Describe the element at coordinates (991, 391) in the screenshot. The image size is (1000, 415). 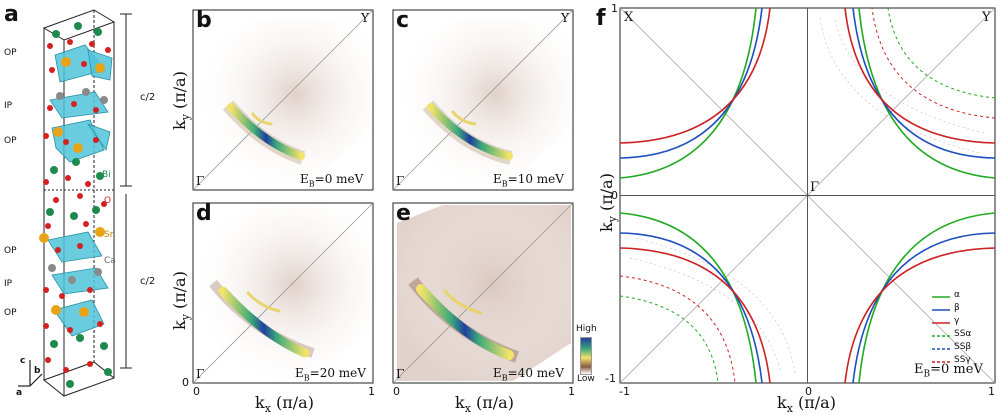
I see `tick-1-fx: 1` at that location.